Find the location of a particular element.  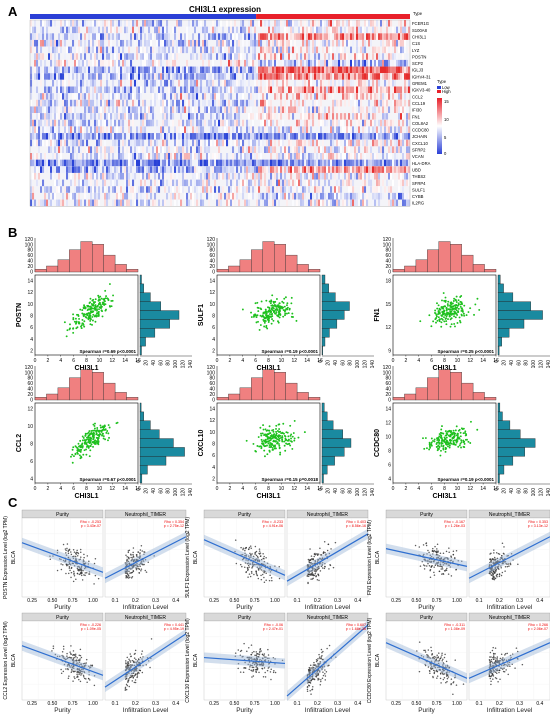

x-tick-label: 4 is located at coordinates (418, 361).